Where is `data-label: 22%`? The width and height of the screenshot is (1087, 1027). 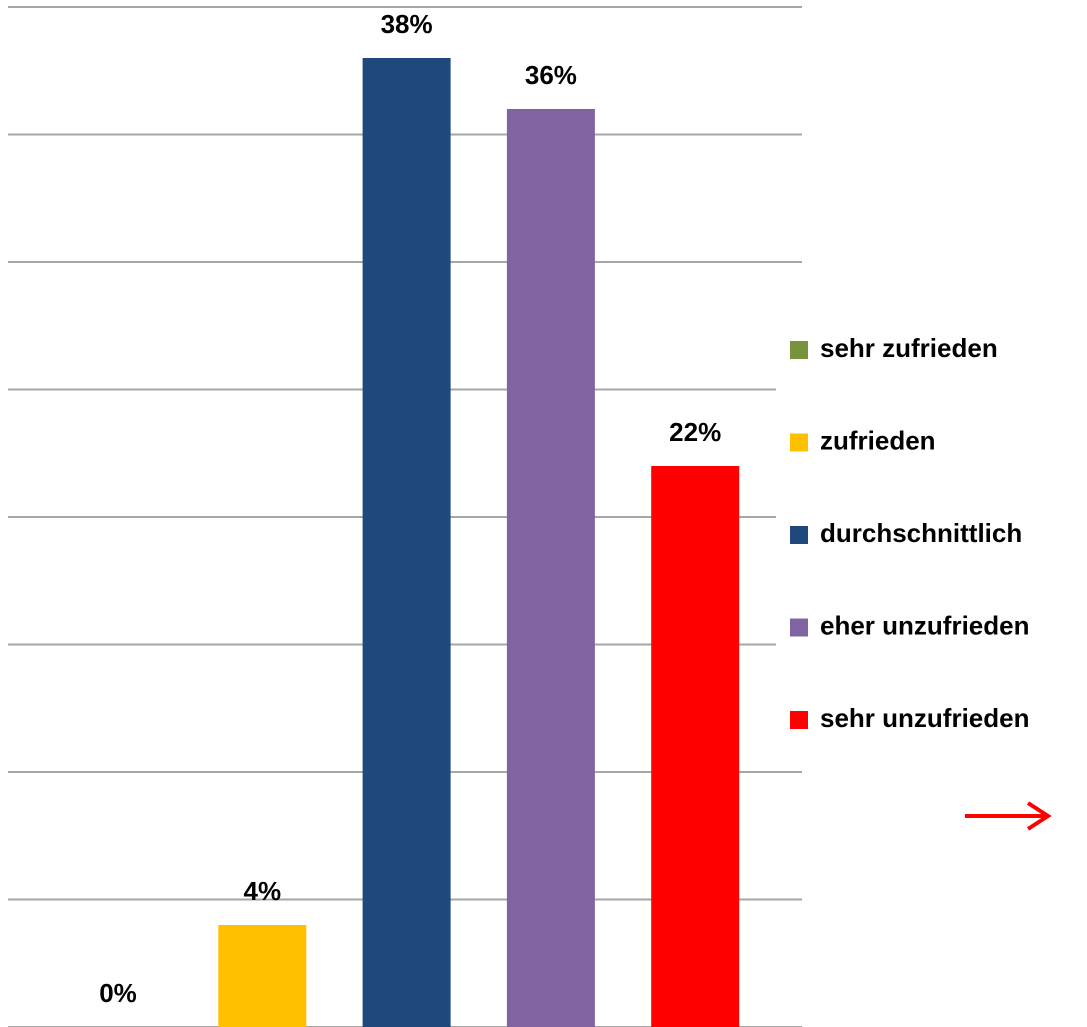
data-label: 22% is located at coordinates (695, 432).